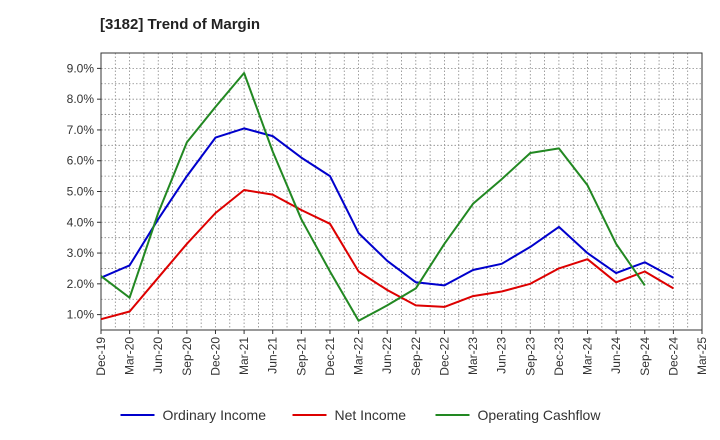 Image resolution: width=720 pixels, height=440 pixels. What do you see at coordinates (371, 415) in the screenshot?
I see `legend-label: Net Income` at bounding box center [371, 415].